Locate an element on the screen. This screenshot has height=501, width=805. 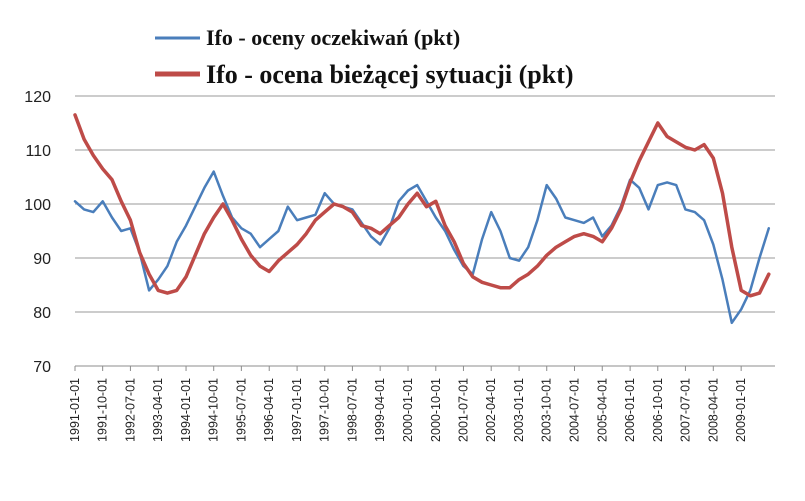
x-tick-label: 1992-07-01 is located at coordinates (130, 410).